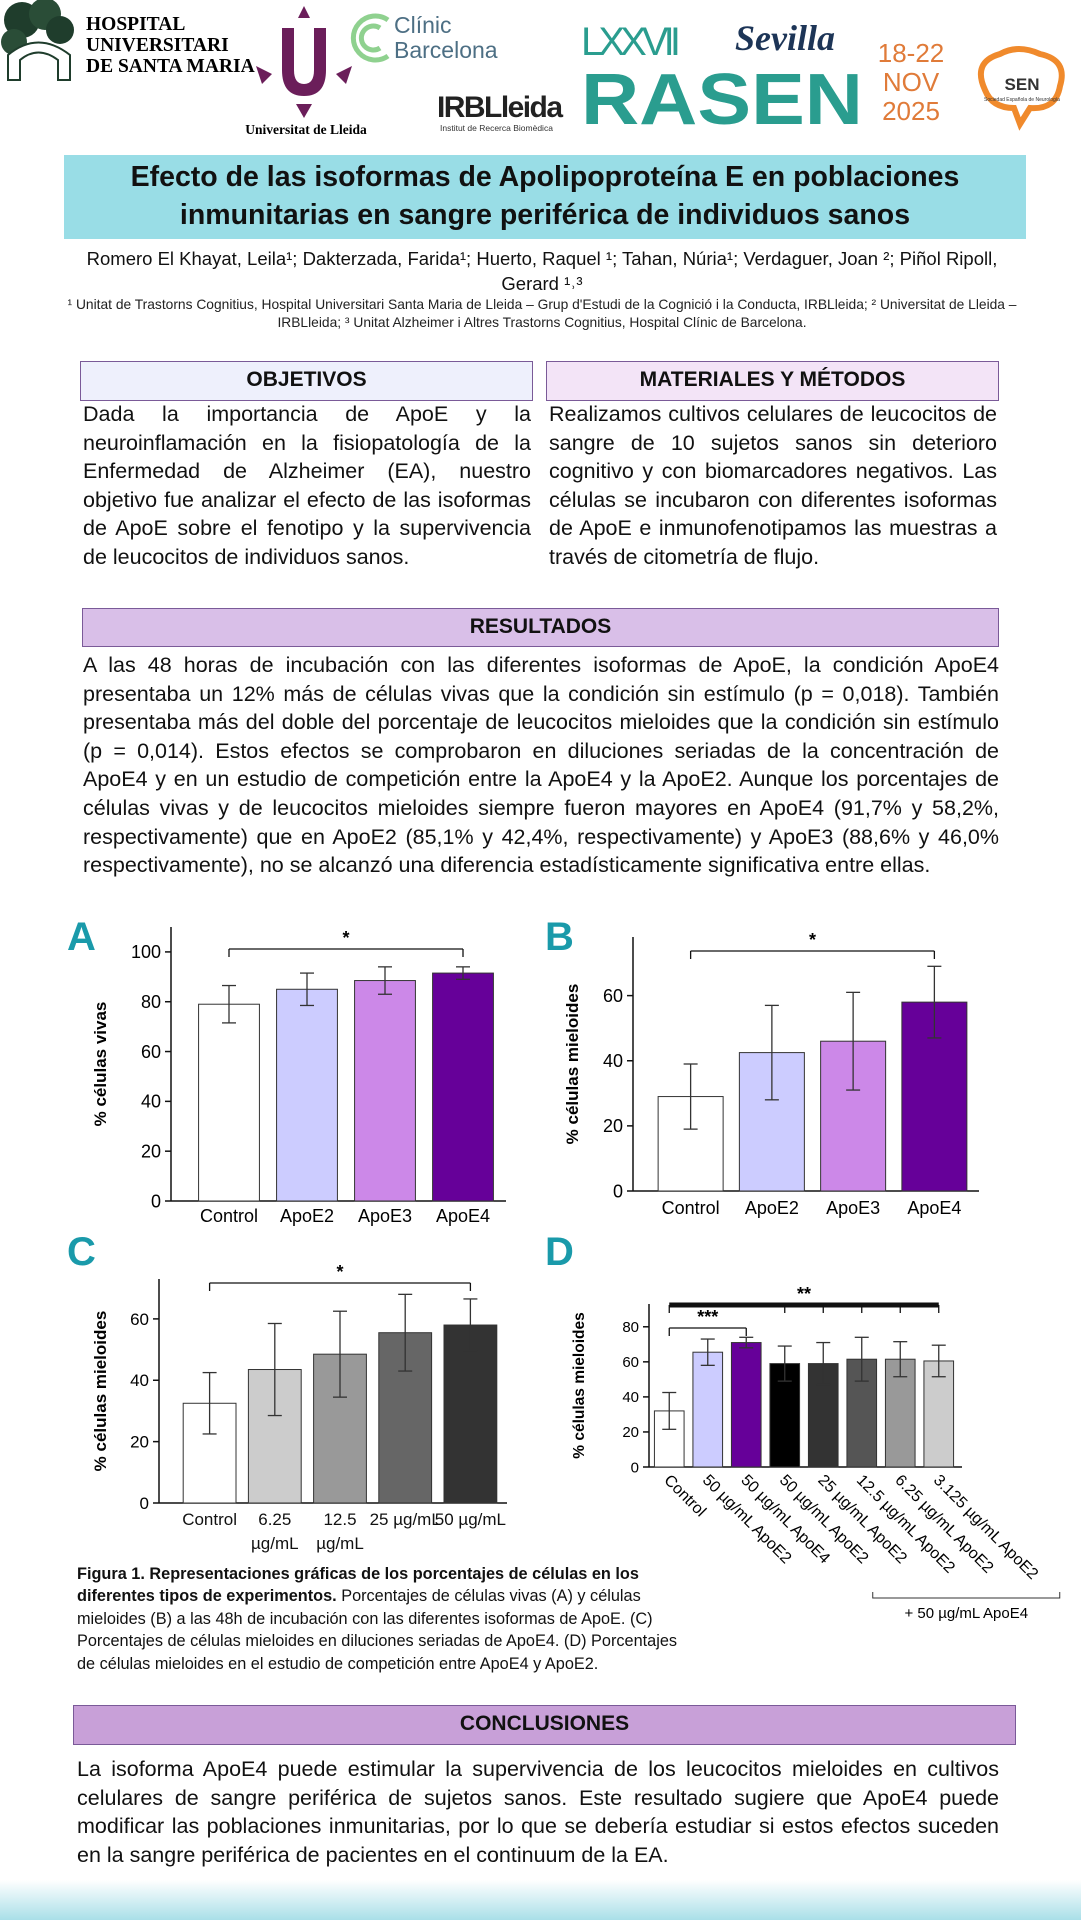 The image size is (1081, 1920). Describe the element at coordinates (423, 25) in the screenshot. I see `clinic-name: Clínic` at that location.